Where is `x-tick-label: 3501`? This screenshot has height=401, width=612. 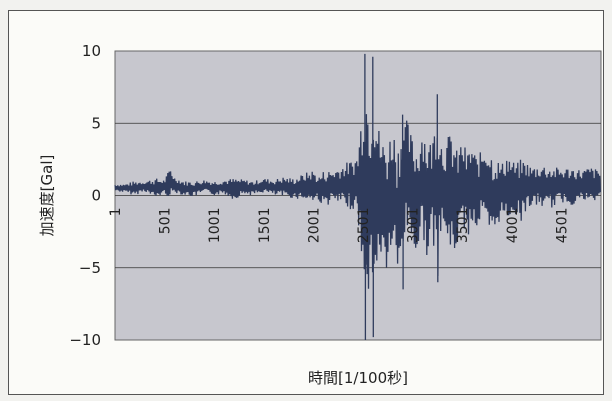 x-tick-label: 3501 is located at coordinates (463, 226).